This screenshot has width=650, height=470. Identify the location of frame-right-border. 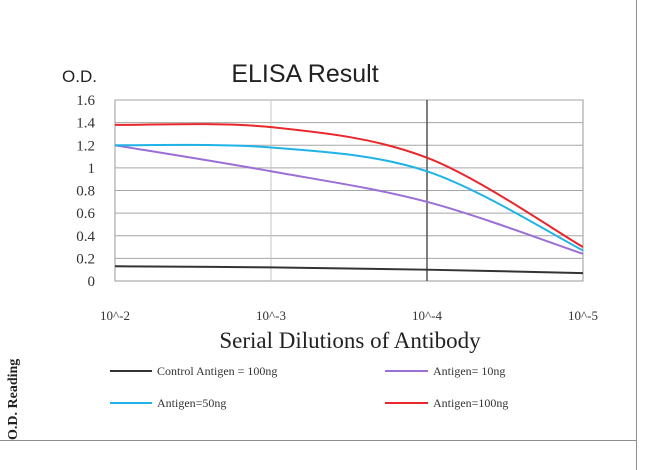
(636, 235).